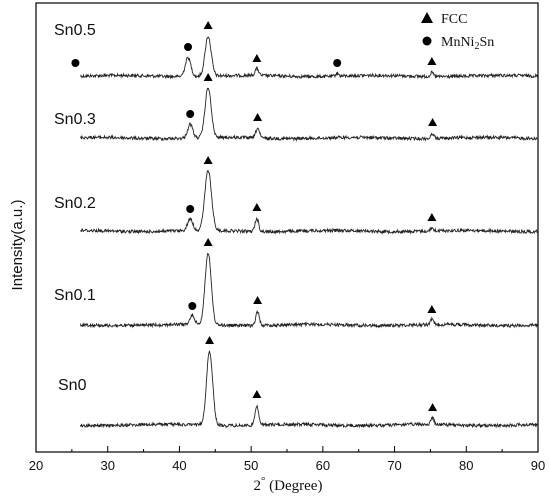 This screenshot has width=550, height=498. Describe the element at coordinates (466, 465) in the screenshot. I see `x-tick-label: 80` at that location.